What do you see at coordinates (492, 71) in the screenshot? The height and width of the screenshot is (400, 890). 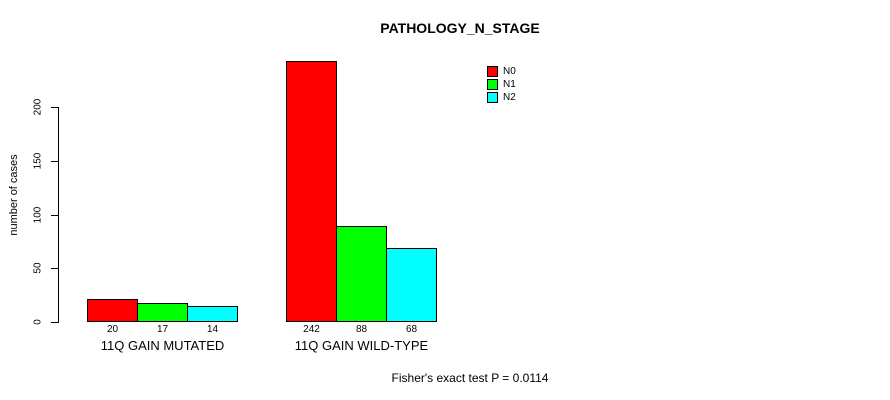 I see `legend-swatch-n0` at bounding box center [492, 71].